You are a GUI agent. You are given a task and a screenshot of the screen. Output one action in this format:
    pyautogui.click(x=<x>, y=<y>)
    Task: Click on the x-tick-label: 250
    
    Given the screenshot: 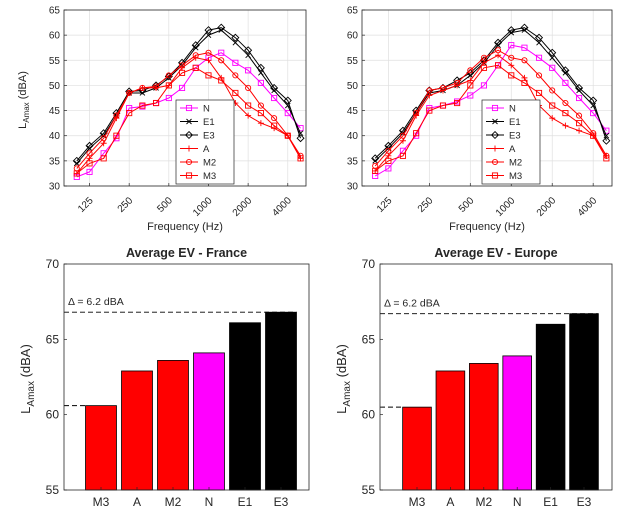 What is the action you would take?
    pyautogui.click(x=426, y=205)
    